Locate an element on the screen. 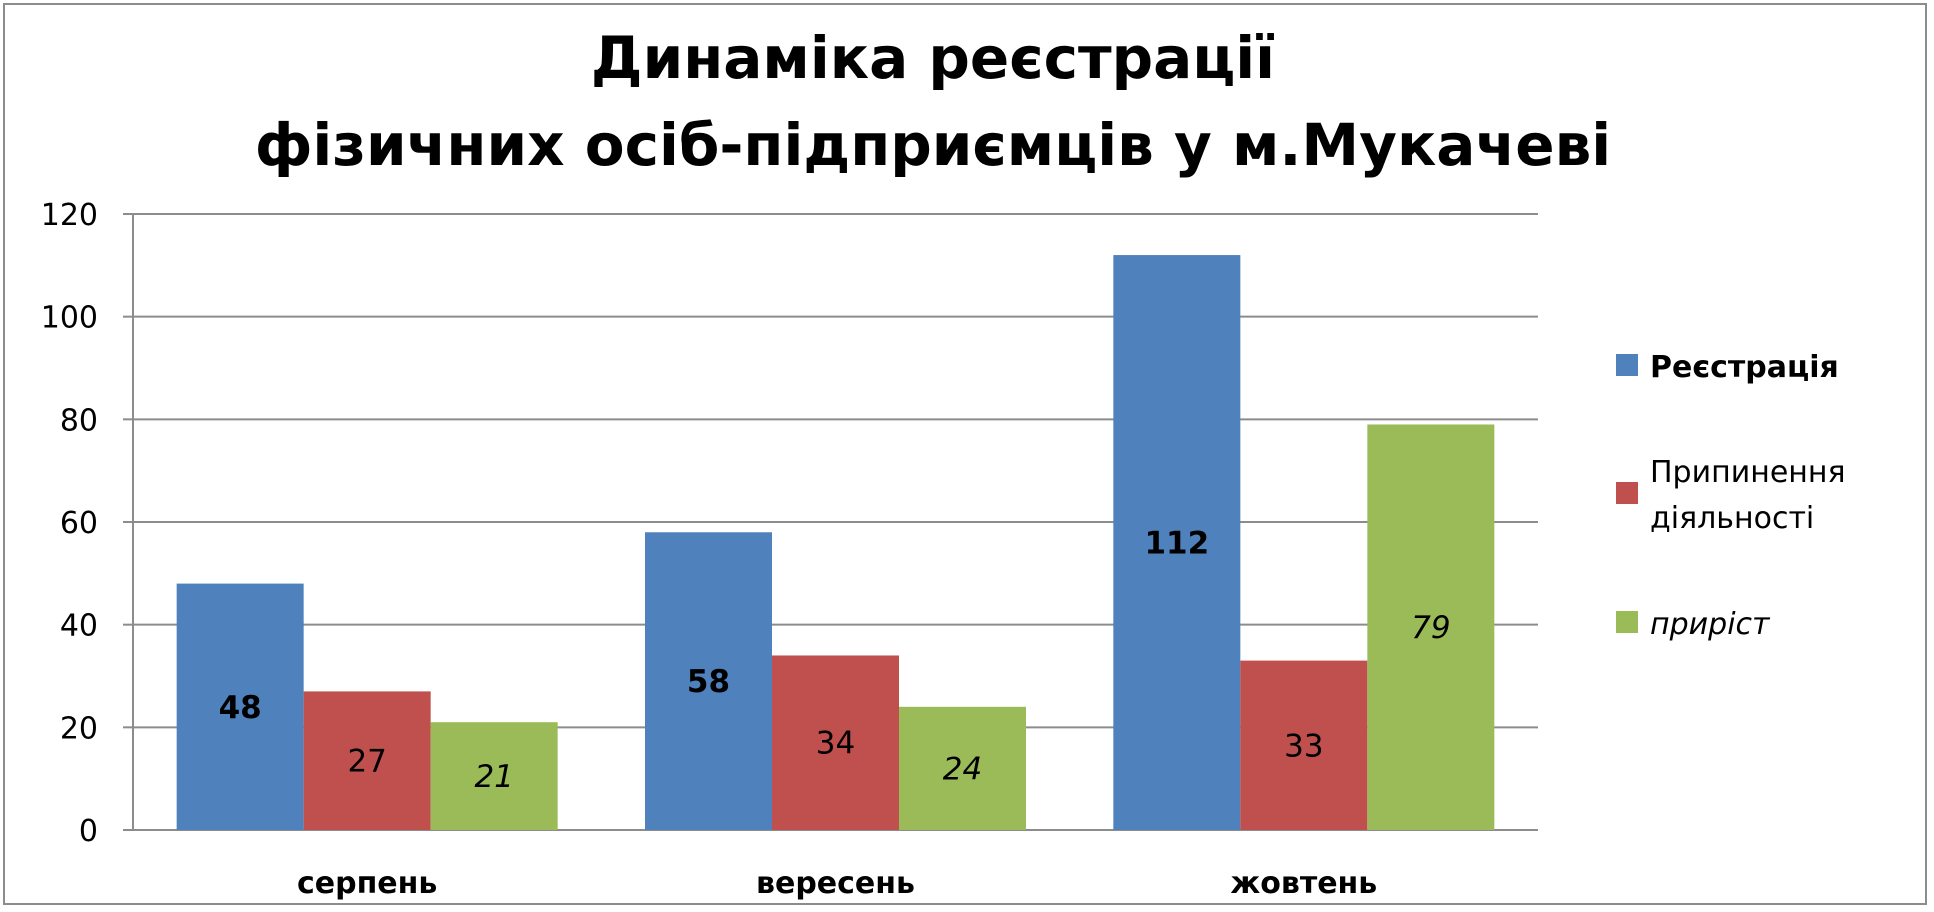 The height and width of the screenshot is (912, 1934). data-label: 34 is located at coordinates (835, 744).